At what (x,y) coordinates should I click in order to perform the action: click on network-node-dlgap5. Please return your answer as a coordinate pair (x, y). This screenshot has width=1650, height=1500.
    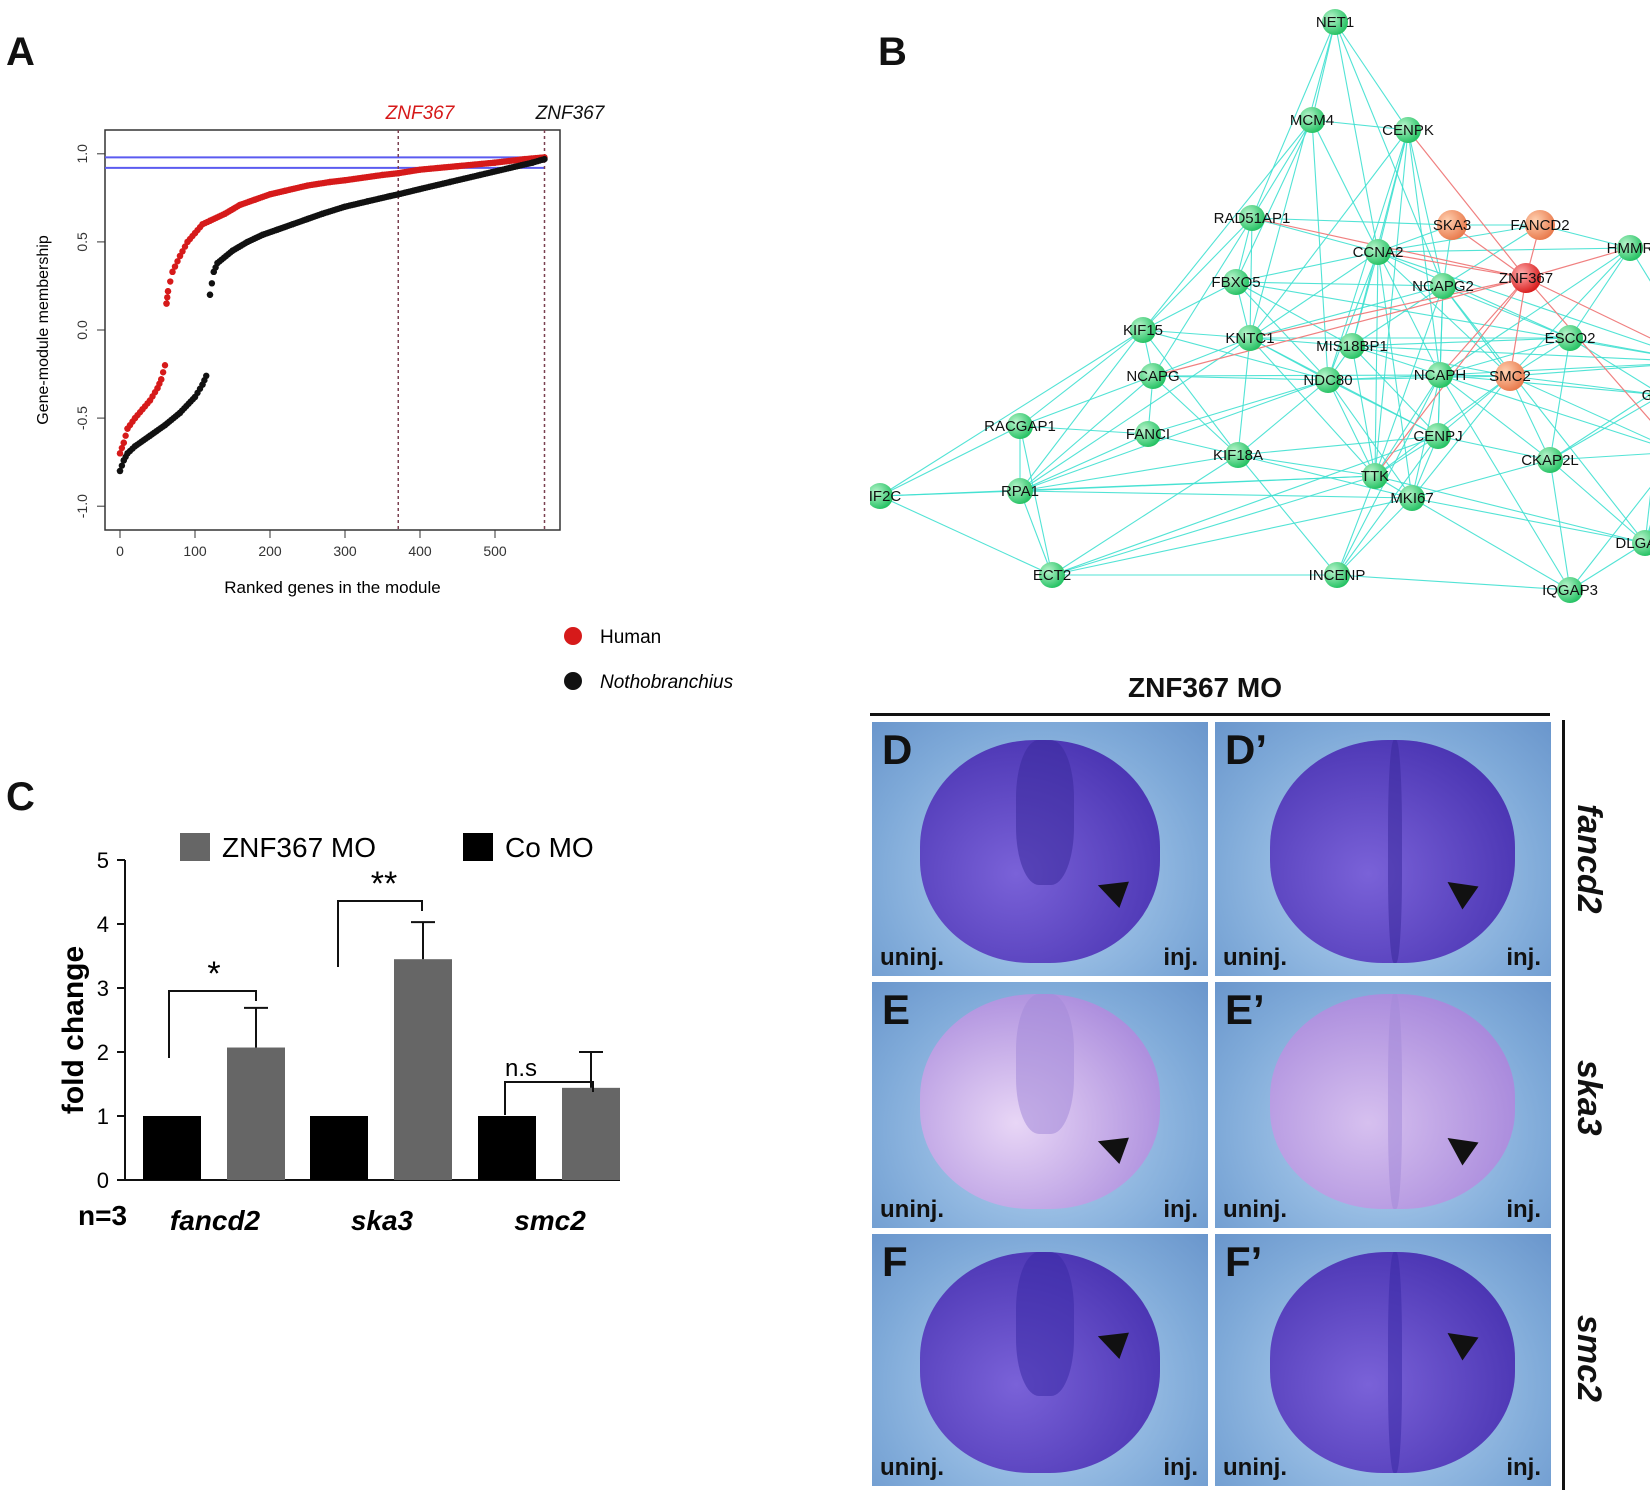
    Looking at the image, I should click on (1641, 543).